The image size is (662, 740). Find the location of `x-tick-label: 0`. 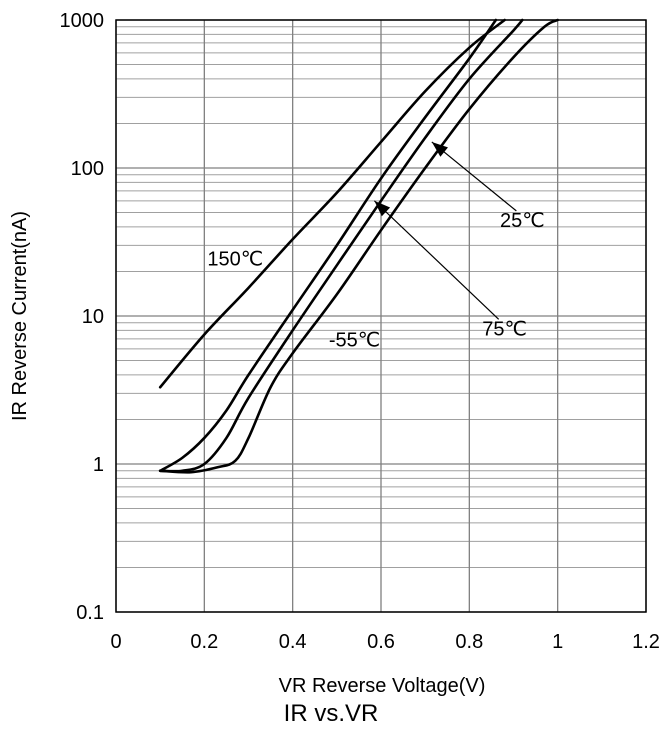

x-tick-label: 0 is located at coordinates (115, 642).